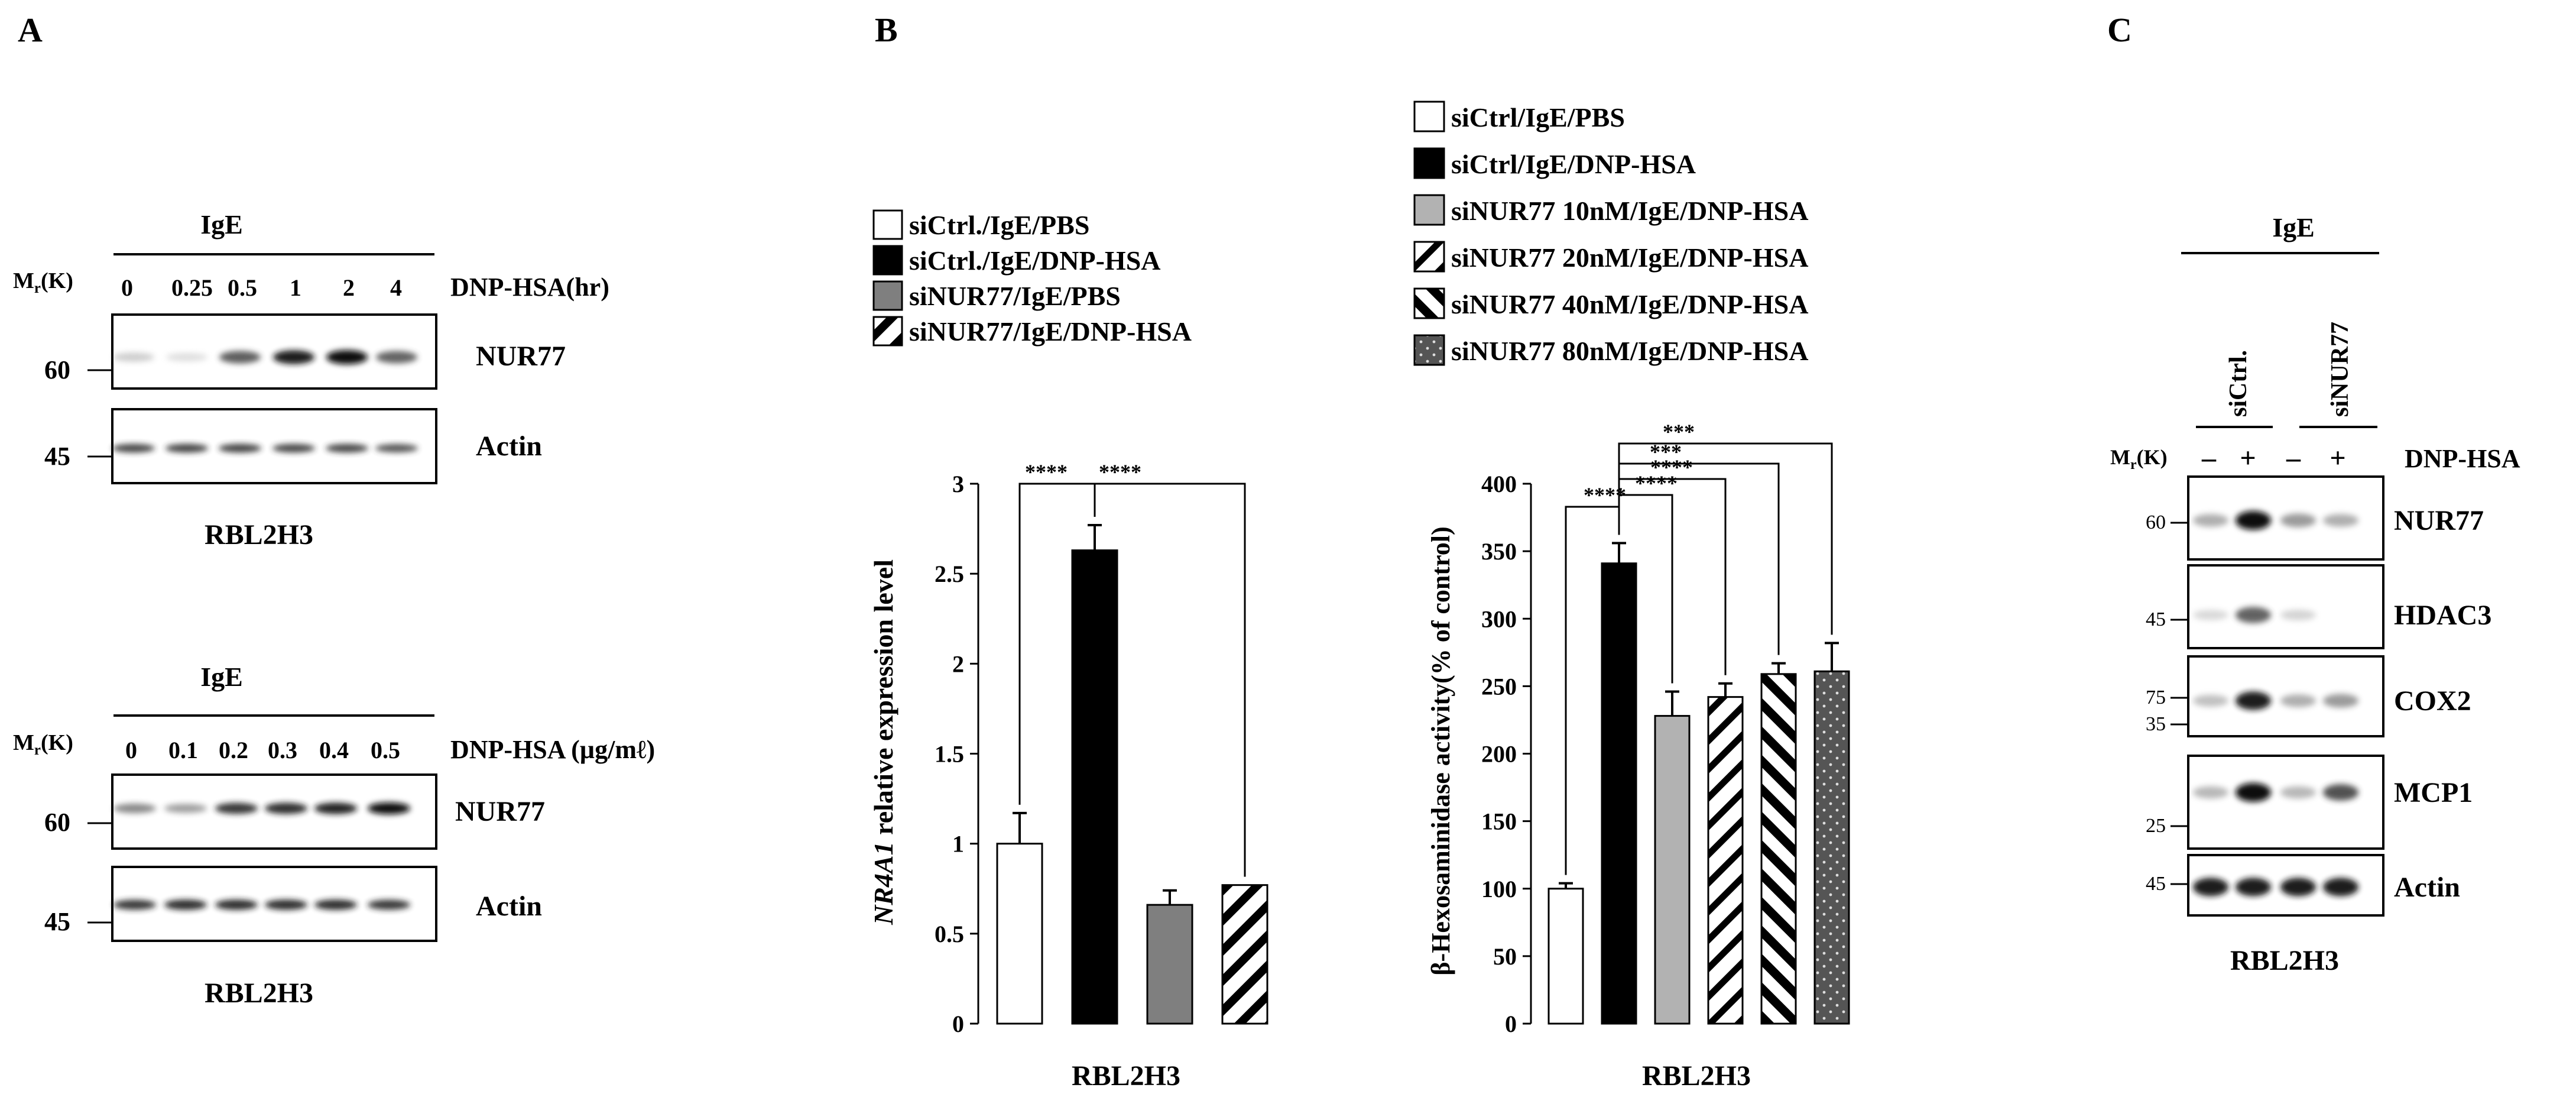 The image size is (2576, 1094). I want to click on legend-entry: siCtrl/IgE/DNP-HSA, so click(1573, 164).